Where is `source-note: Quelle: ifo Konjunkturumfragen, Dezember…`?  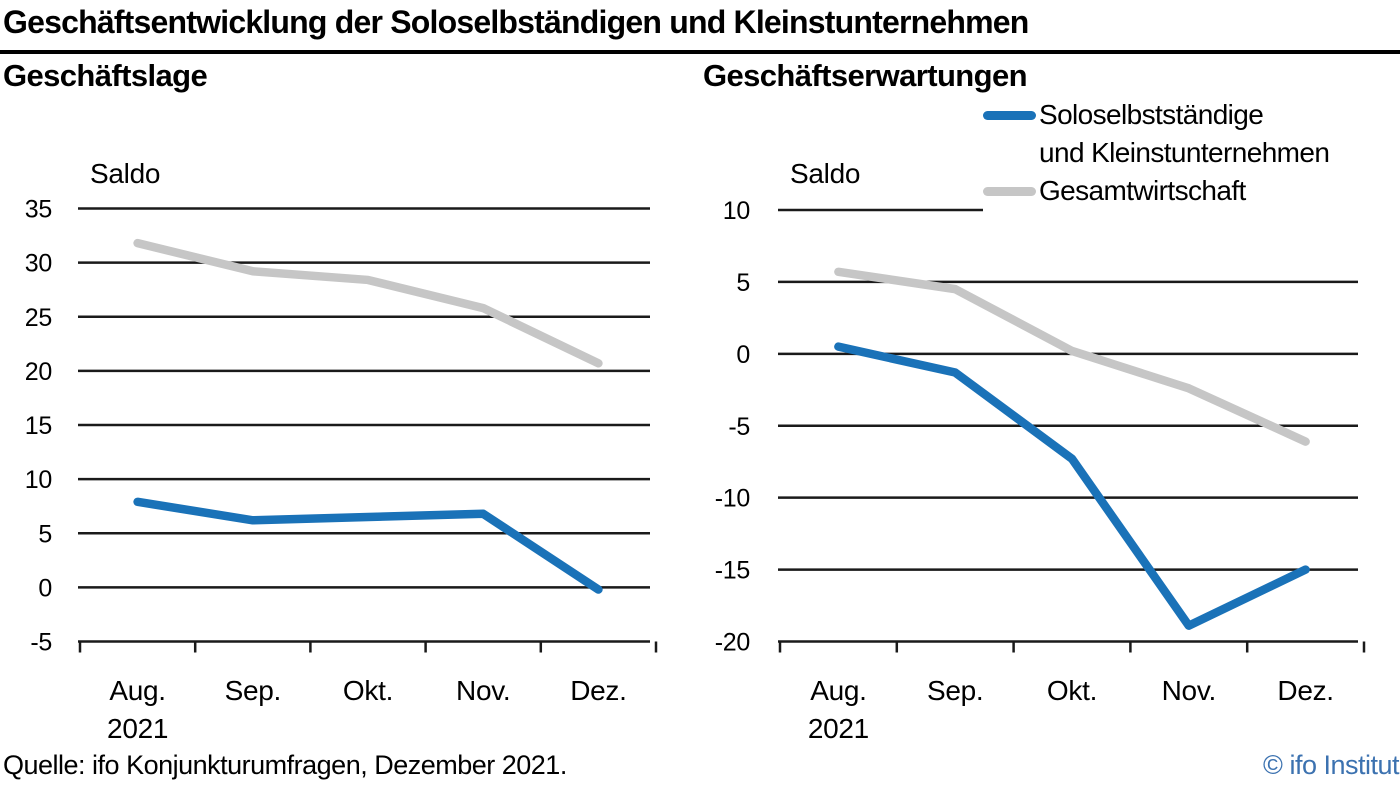
source-note: Quelle: ifo Konjunkturumfragen, Dezember… is located at coordinates (285, 765).